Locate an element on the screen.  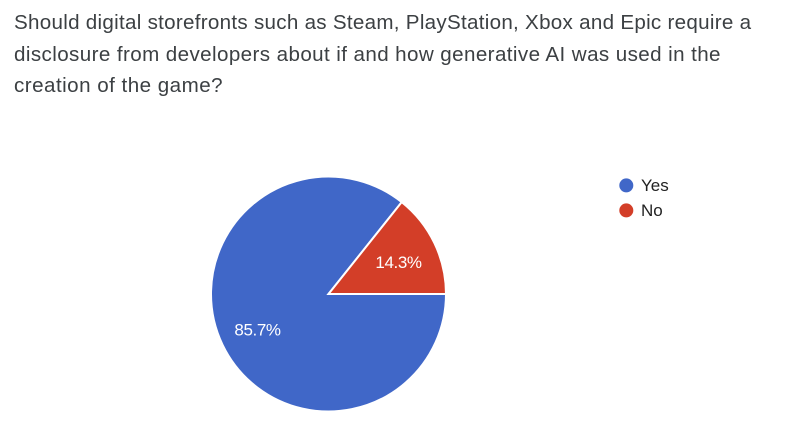
svg-text: 85.7% is located at coordinates (257, 330).